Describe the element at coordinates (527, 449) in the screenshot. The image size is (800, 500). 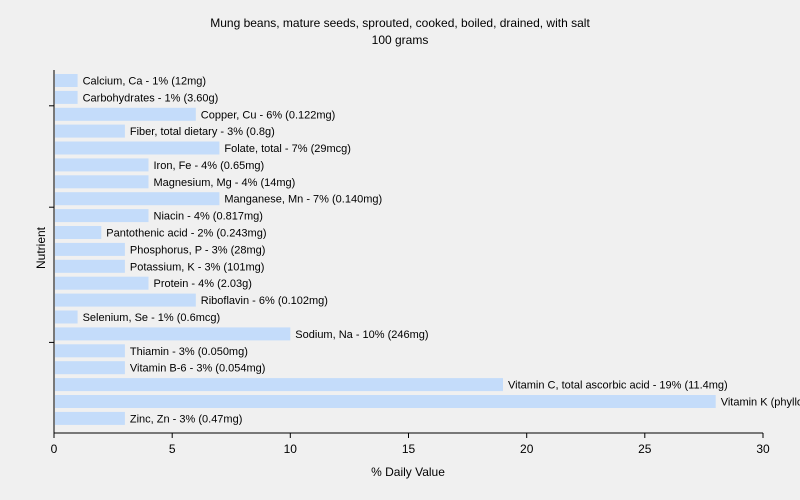
I see `x-tick-label: 20` at that location.